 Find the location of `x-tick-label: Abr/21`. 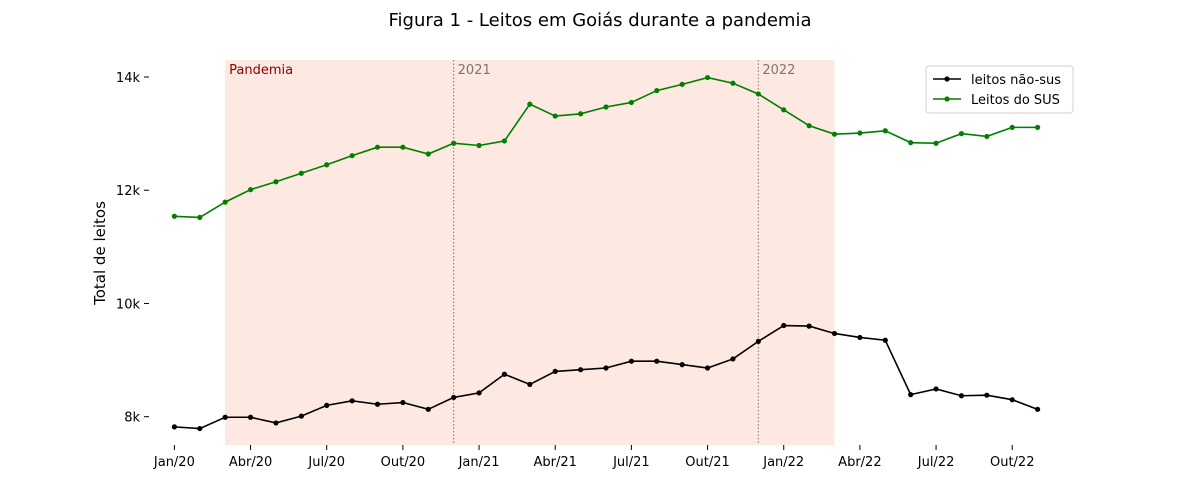

x-tick-label: Abr/21 is located at coordinates (555, 462).